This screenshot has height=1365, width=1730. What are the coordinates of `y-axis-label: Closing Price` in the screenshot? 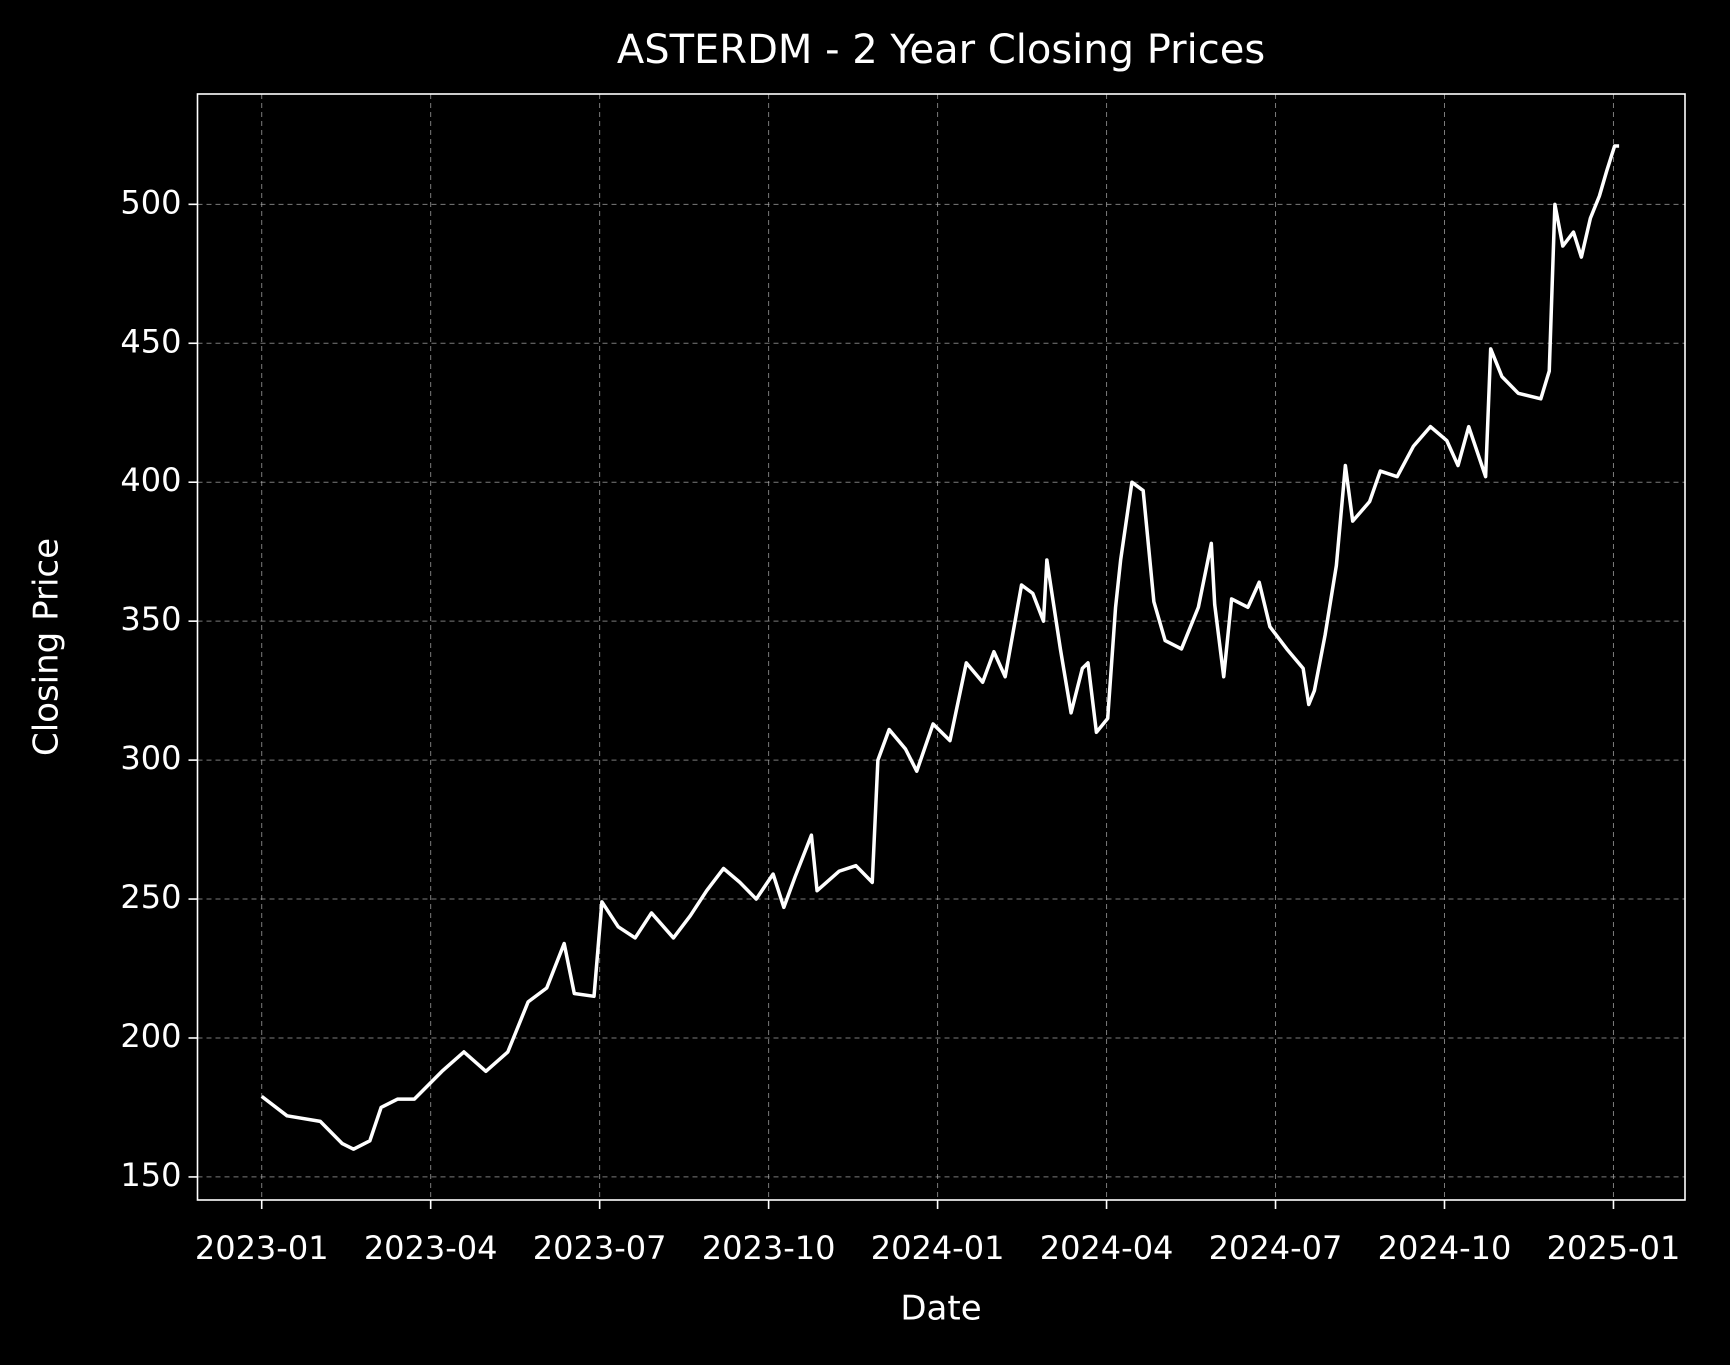 It's located at (47, 647).